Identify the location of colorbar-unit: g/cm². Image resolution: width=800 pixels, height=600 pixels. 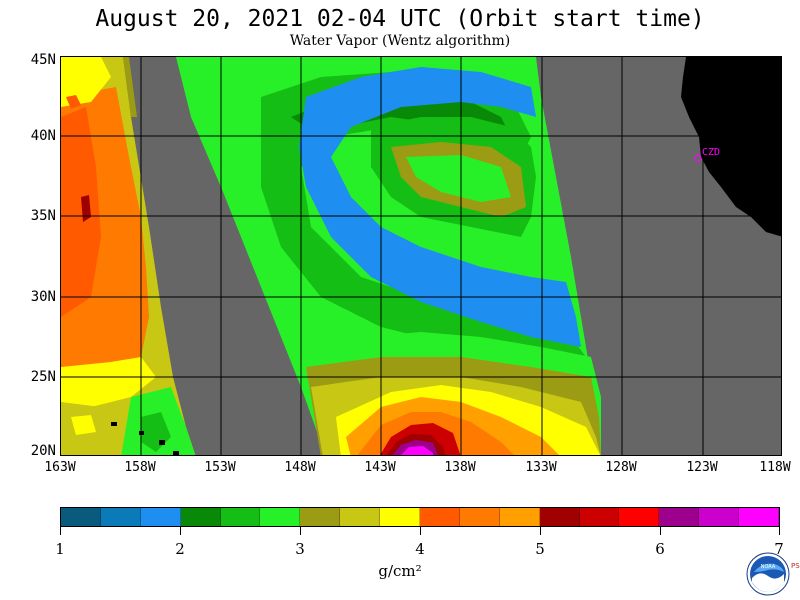
(400, 571).